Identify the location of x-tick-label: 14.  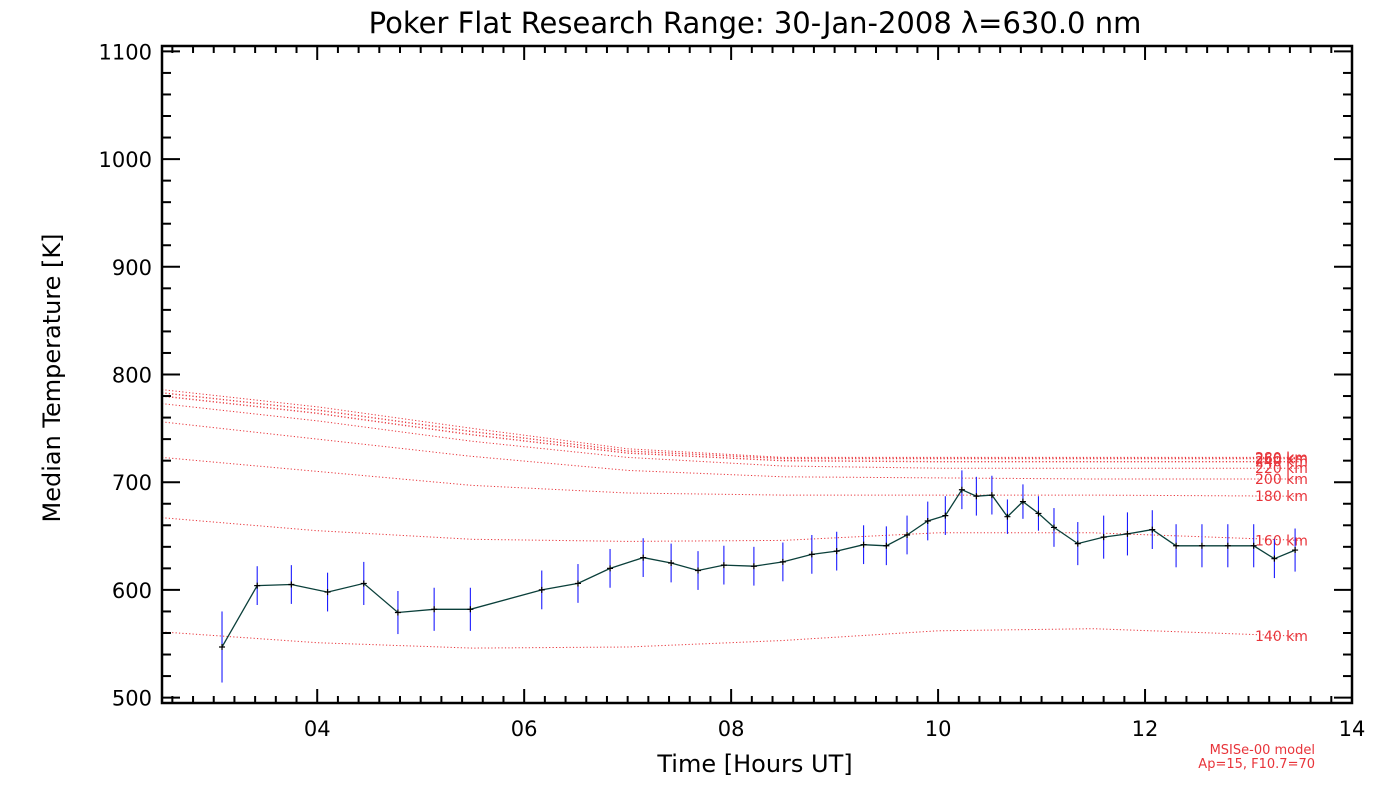
(1352, 729).